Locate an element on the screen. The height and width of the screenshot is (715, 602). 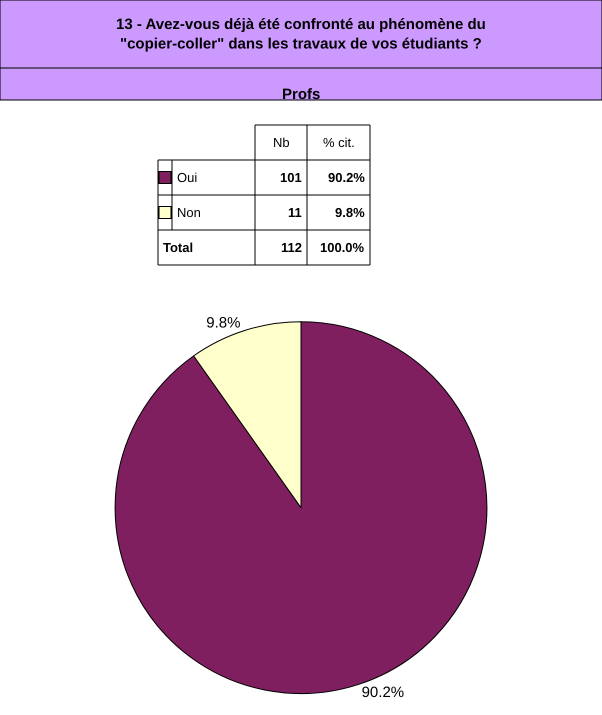
legend-label: Oui is located at coordinates (187, 177).